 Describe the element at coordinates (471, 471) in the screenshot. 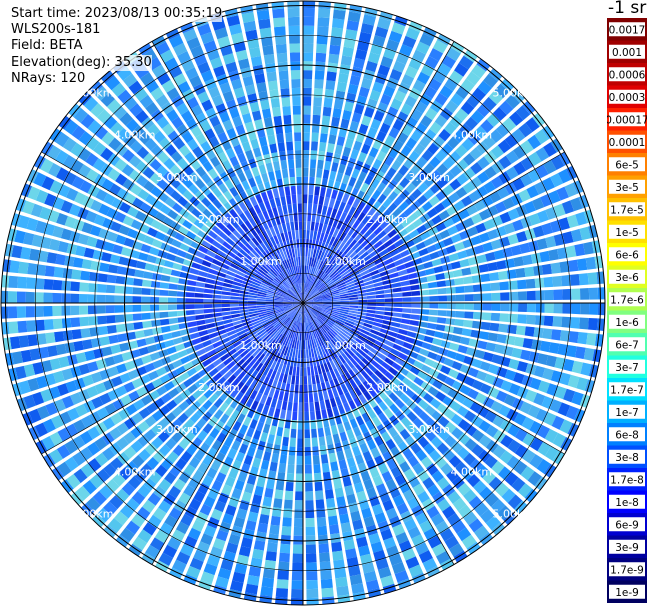

I see `range-ring-label: 4.00km` at that location.